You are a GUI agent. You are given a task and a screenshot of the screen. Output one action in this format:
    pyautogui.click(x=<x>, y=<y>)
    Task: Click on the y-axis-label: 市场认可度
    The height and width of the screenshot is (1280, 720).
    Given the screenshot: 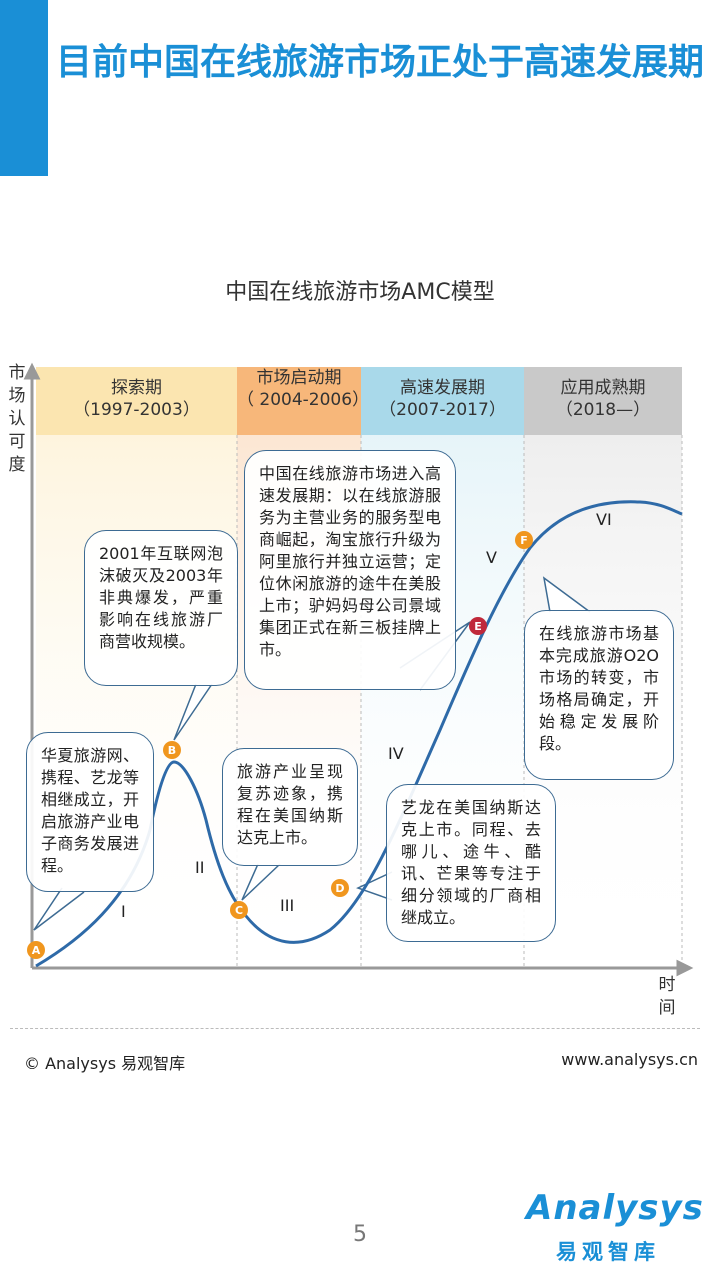 What is the action you would take?
    pyautogui.click(x=17, y=419)
    